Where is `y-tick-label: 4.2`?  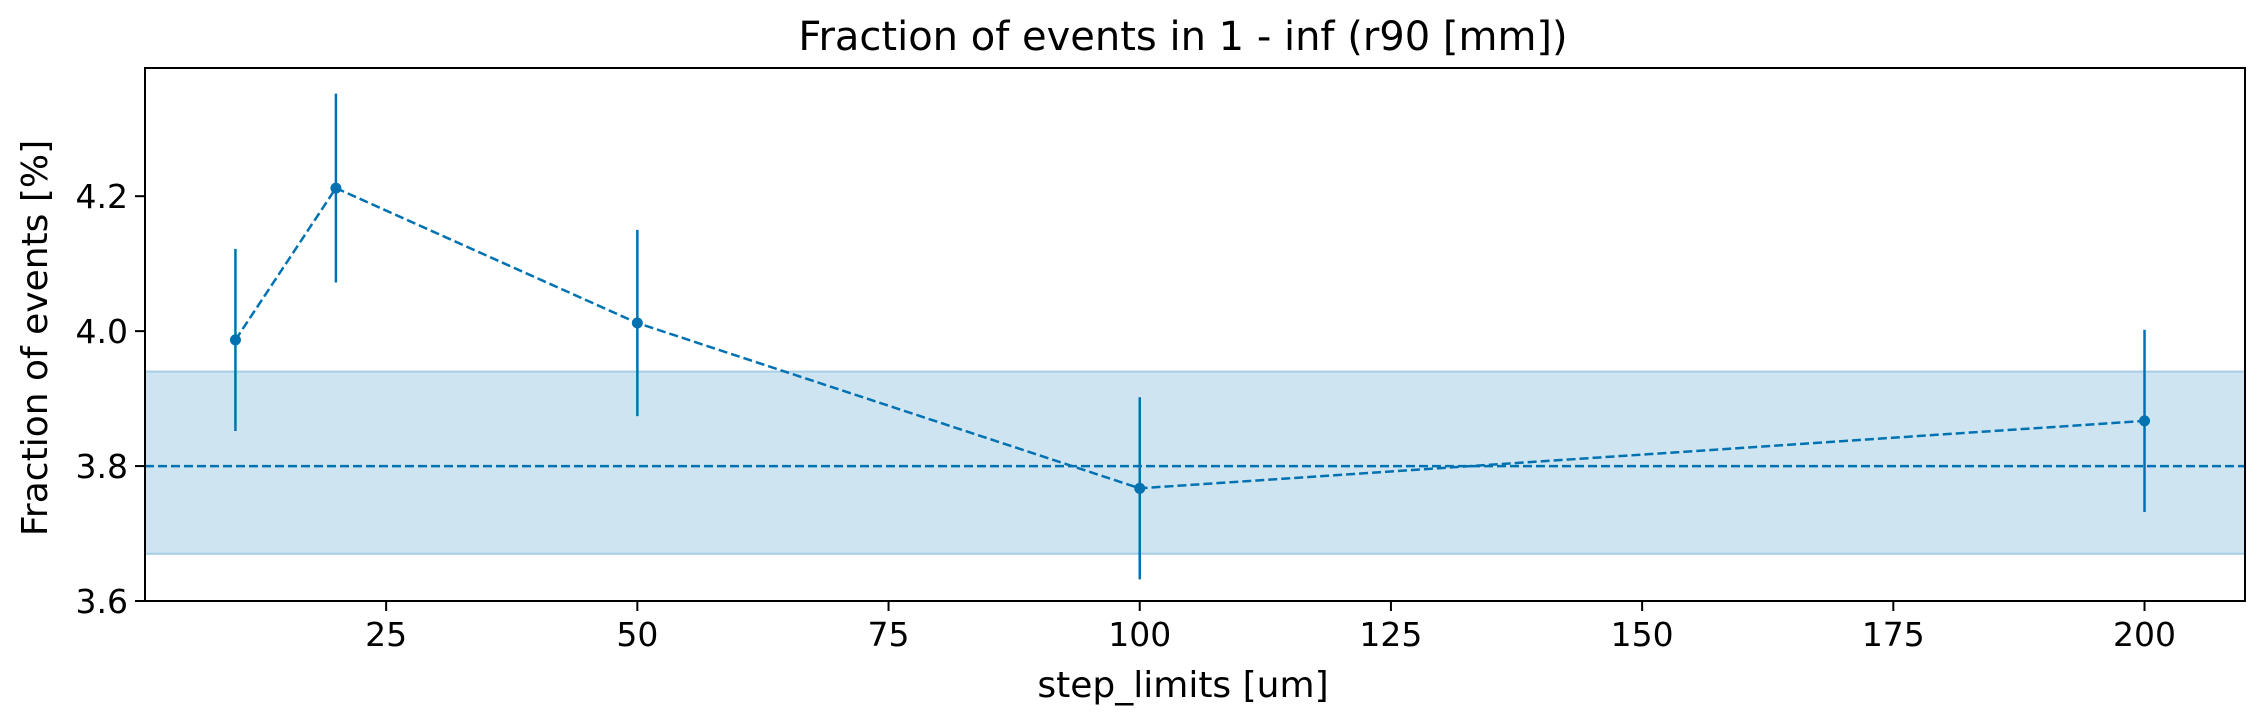 y-tick-label: 4.2 is located at coordinates (102, 196).